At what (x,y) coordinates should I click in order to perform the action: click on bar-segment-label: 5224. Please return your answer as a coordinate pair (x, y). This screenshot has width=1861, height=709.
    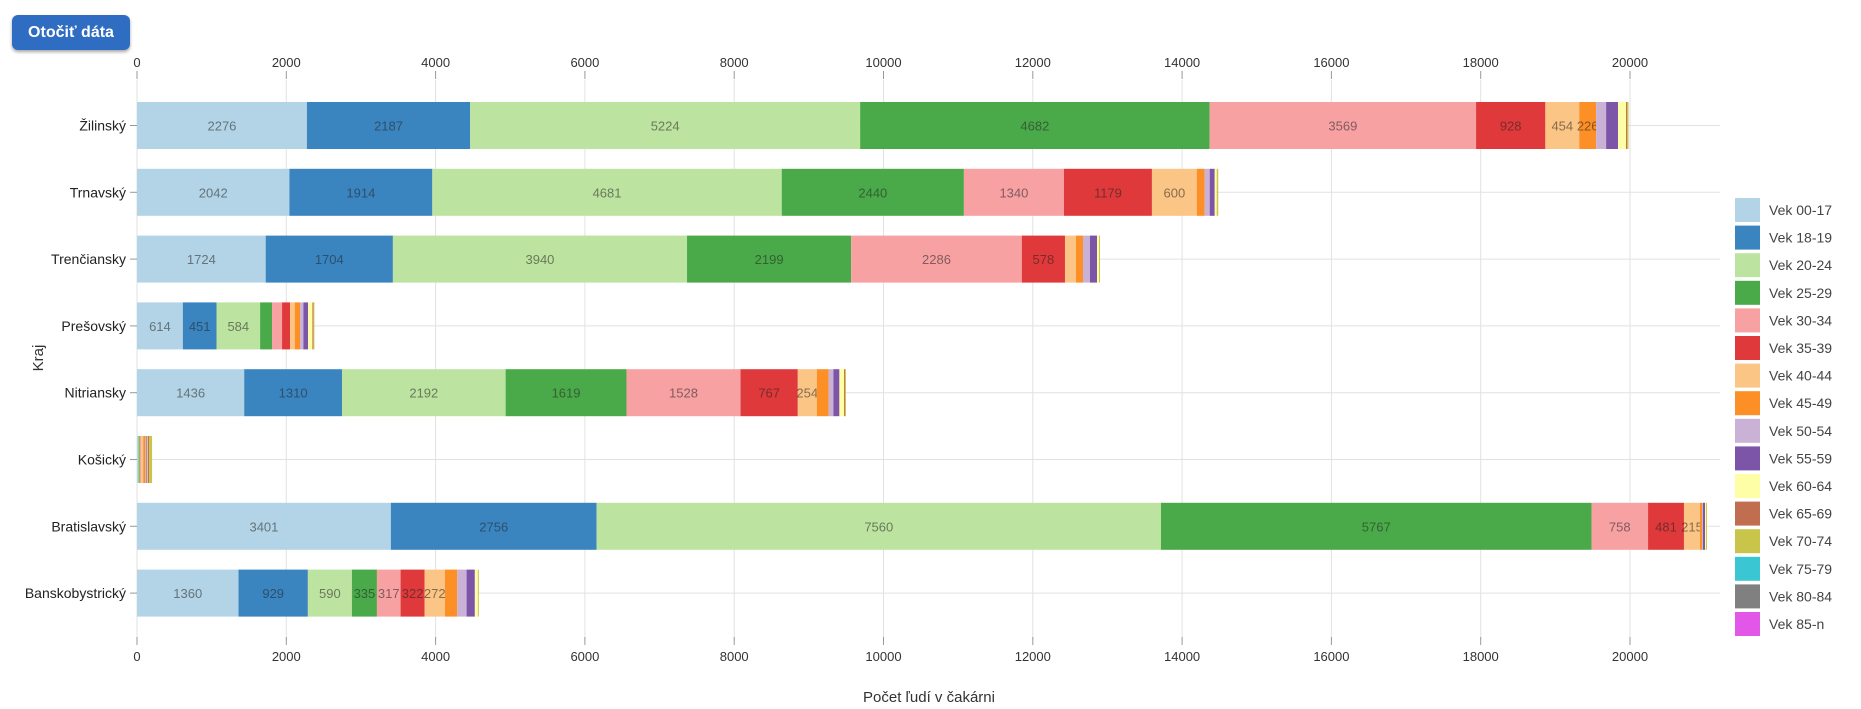
    Looking at the image, I should click on (665, 126).